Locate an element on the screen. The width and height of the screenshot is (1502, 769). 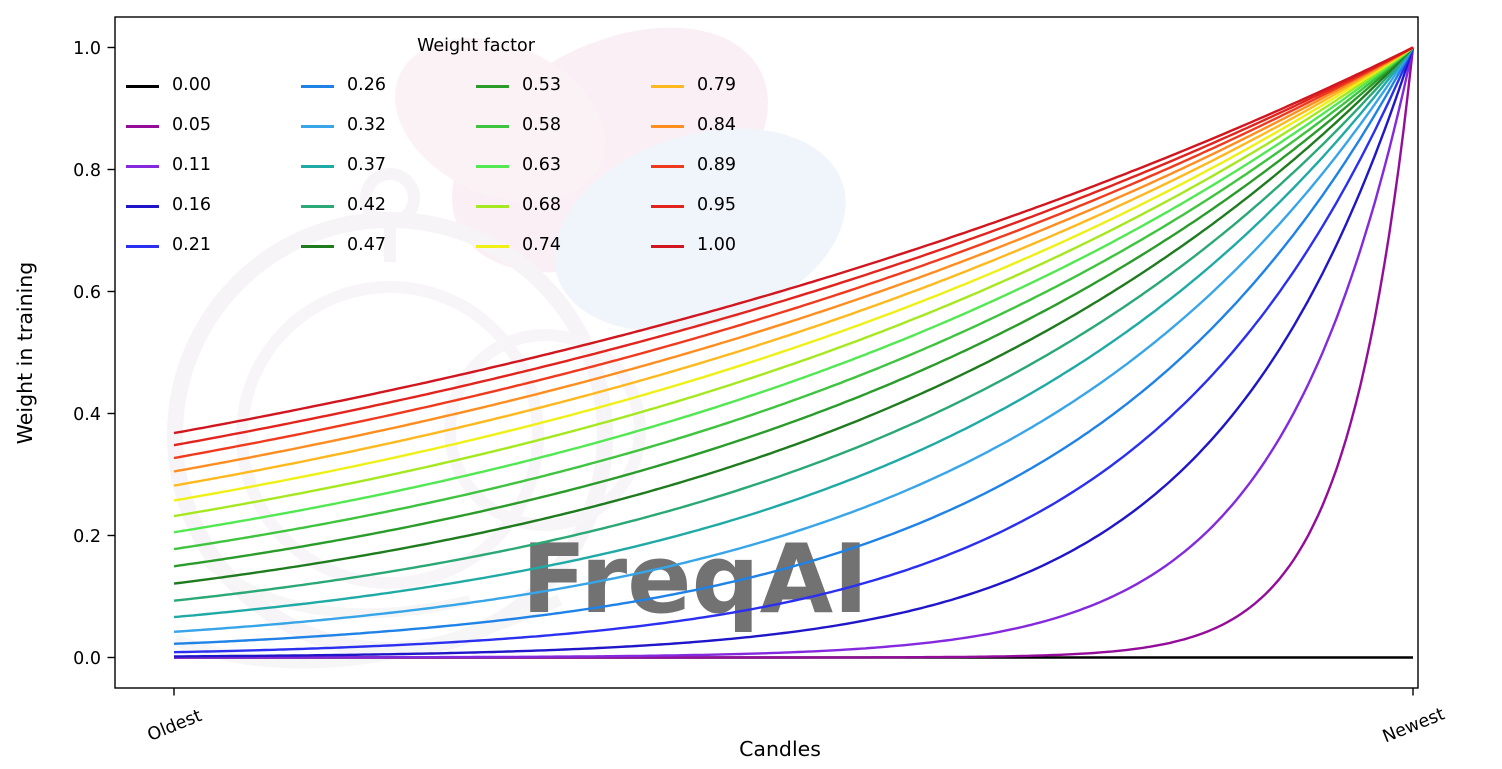
y-tick-label: 0.6 is located at coordinates (87, 293).